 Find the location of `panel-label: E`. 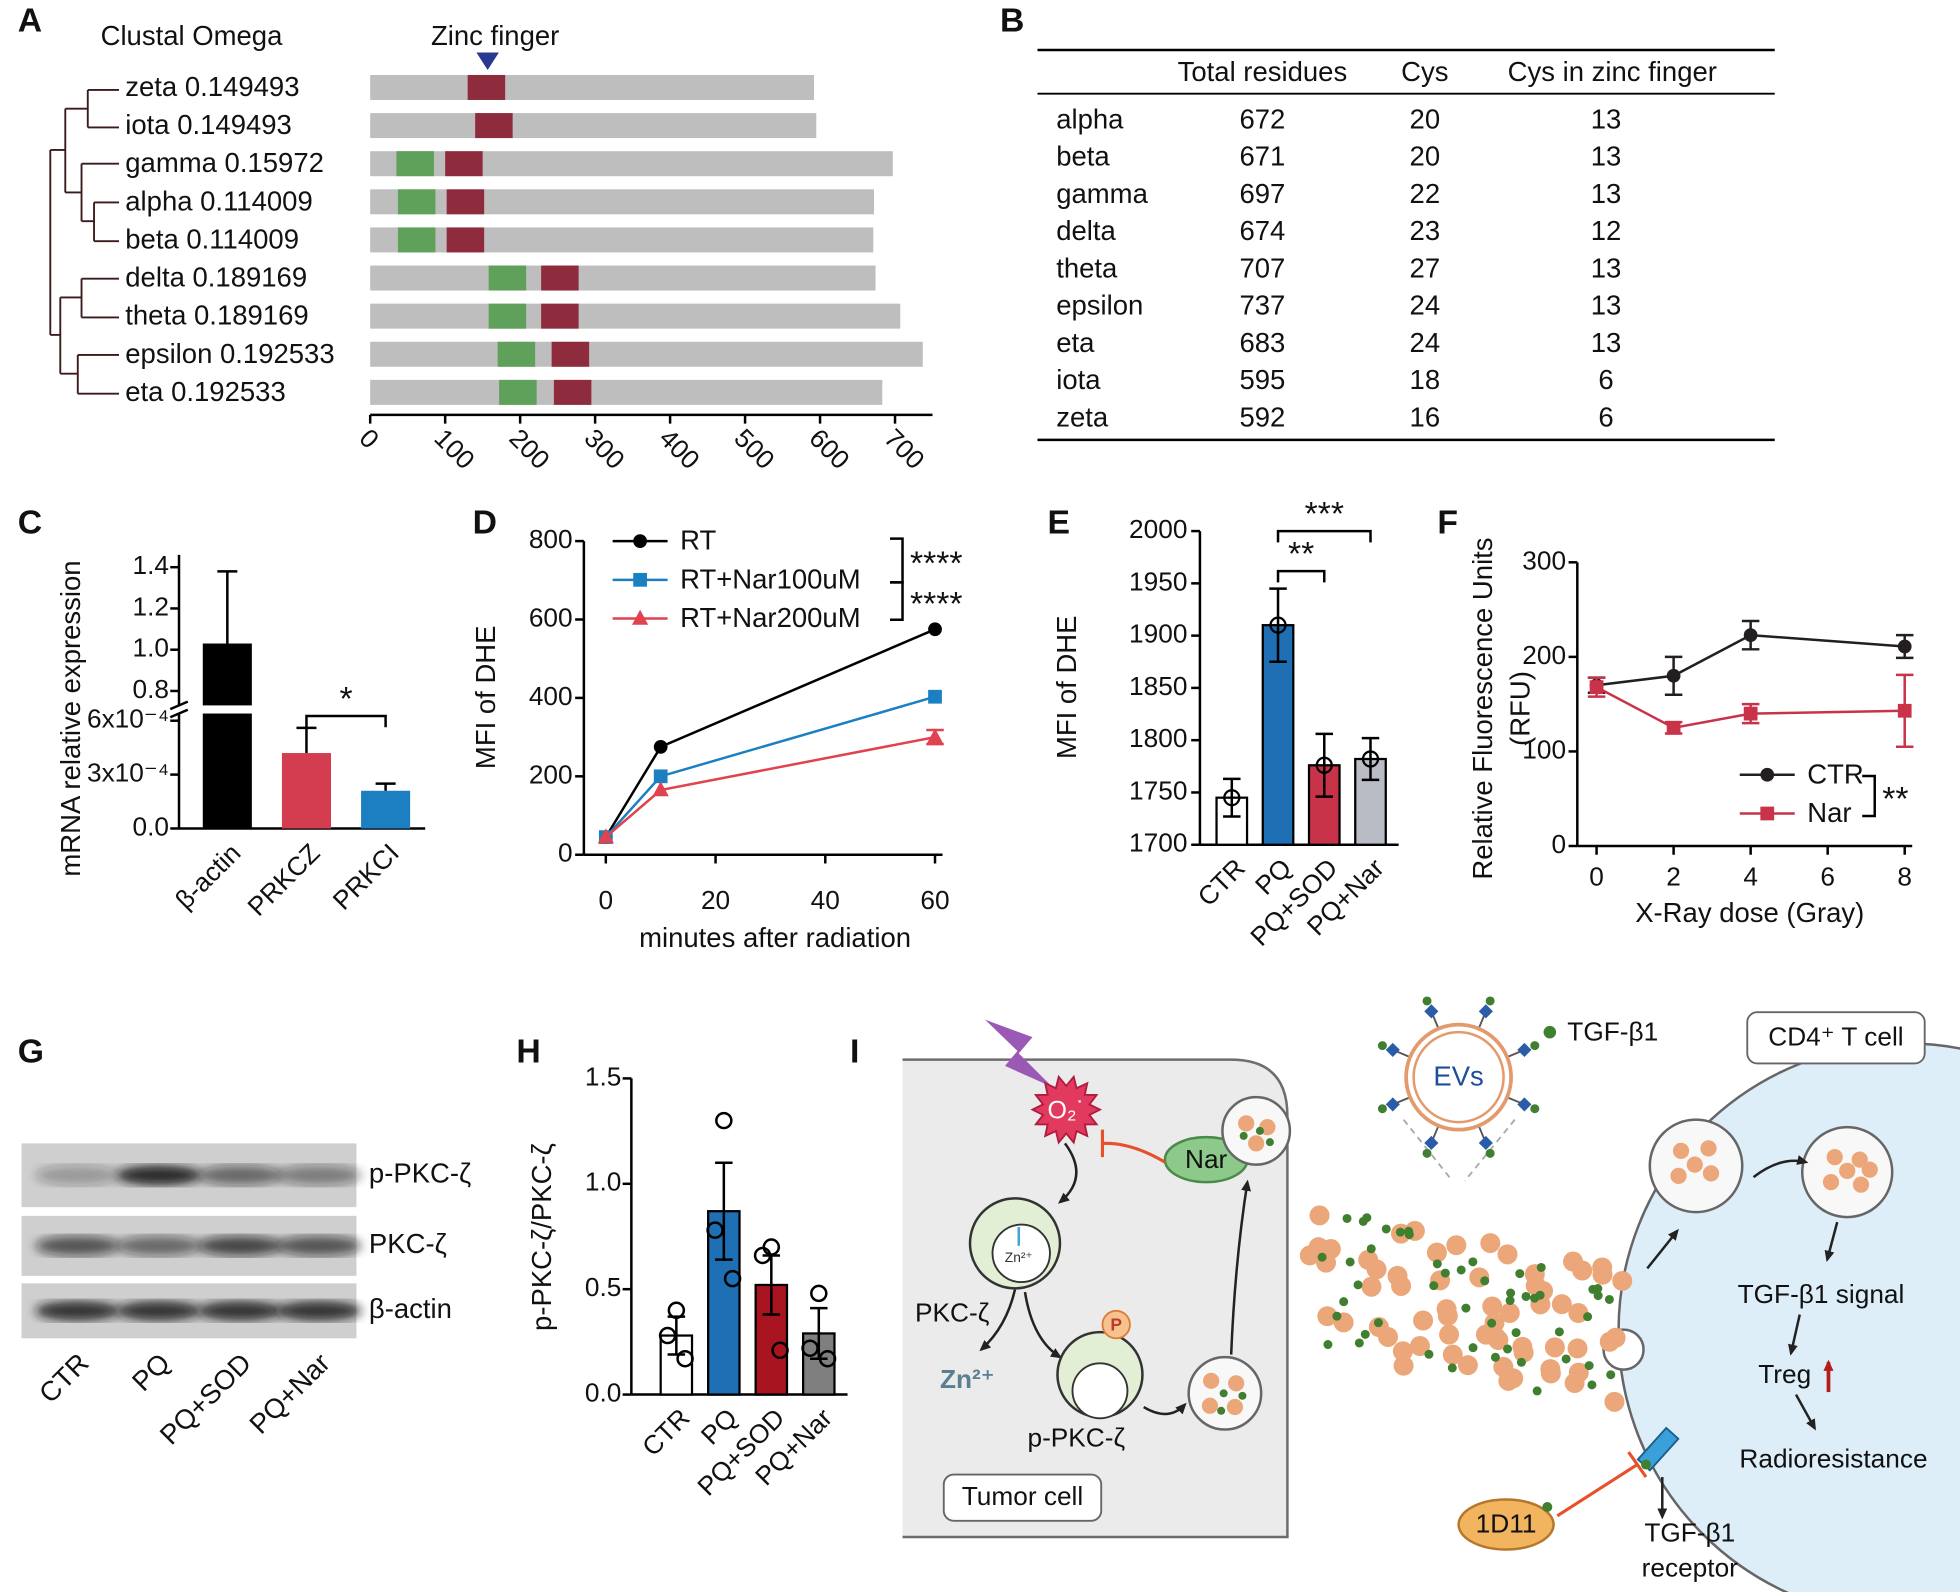

panel-label: E is located at coordinates (1058, 523).